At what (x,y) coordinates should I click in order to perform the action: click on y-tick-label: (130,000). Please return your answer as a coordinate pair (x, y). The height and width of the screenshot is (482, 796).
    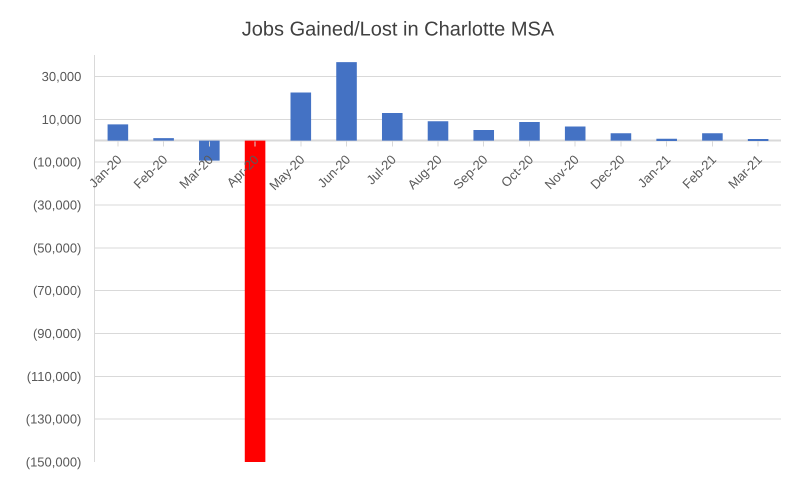
    Looking at the image, I should click on (54, 419).